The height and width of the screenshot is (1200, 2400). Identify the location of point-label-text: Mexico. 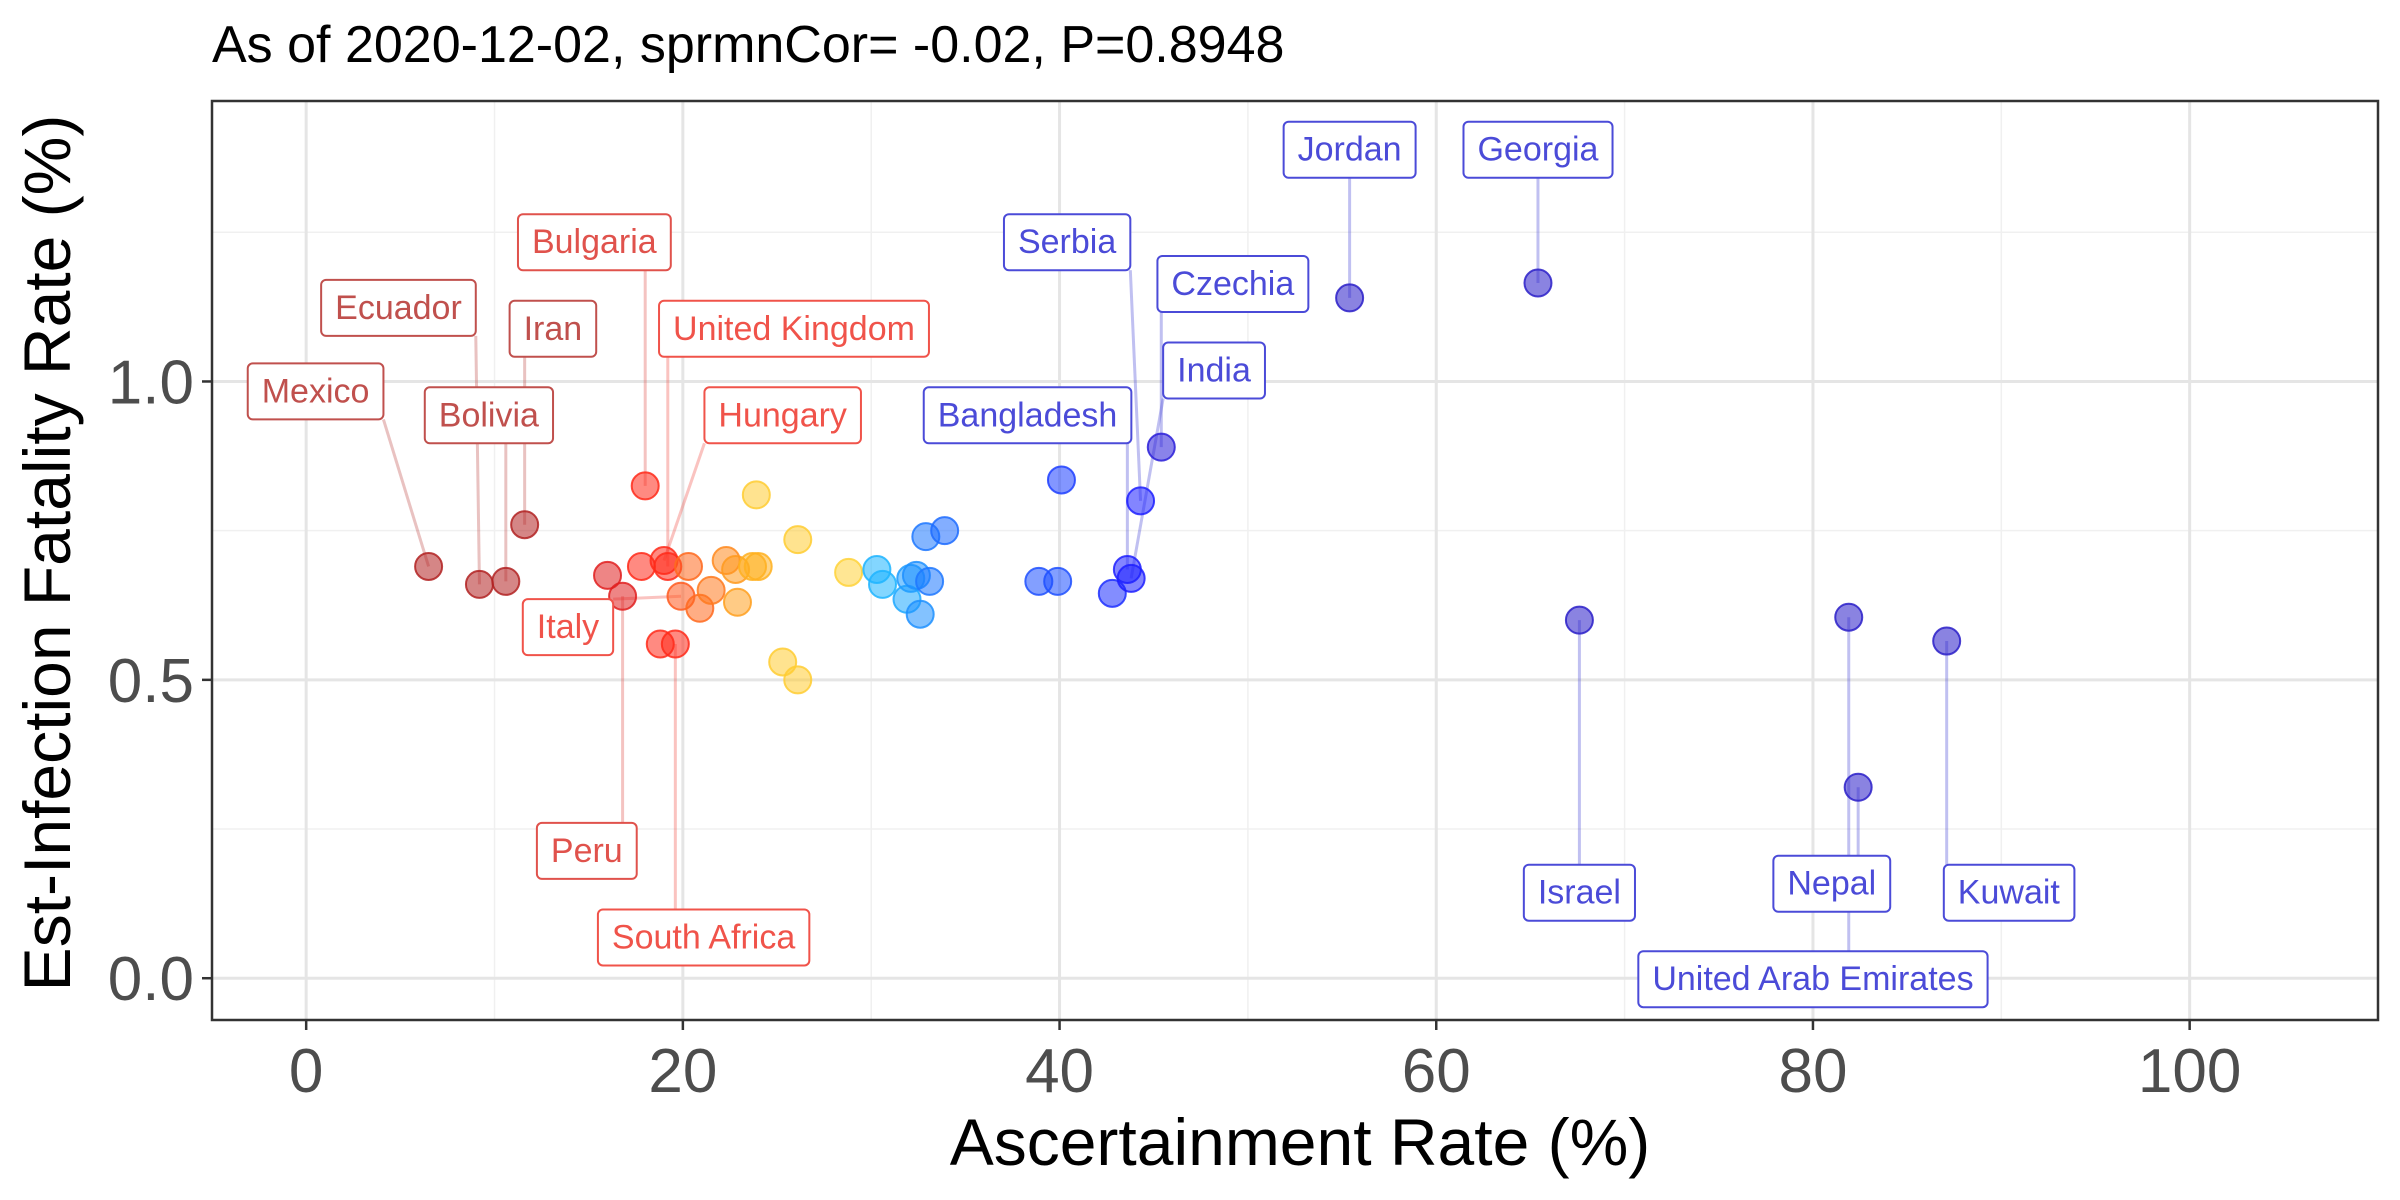
(316, 391).